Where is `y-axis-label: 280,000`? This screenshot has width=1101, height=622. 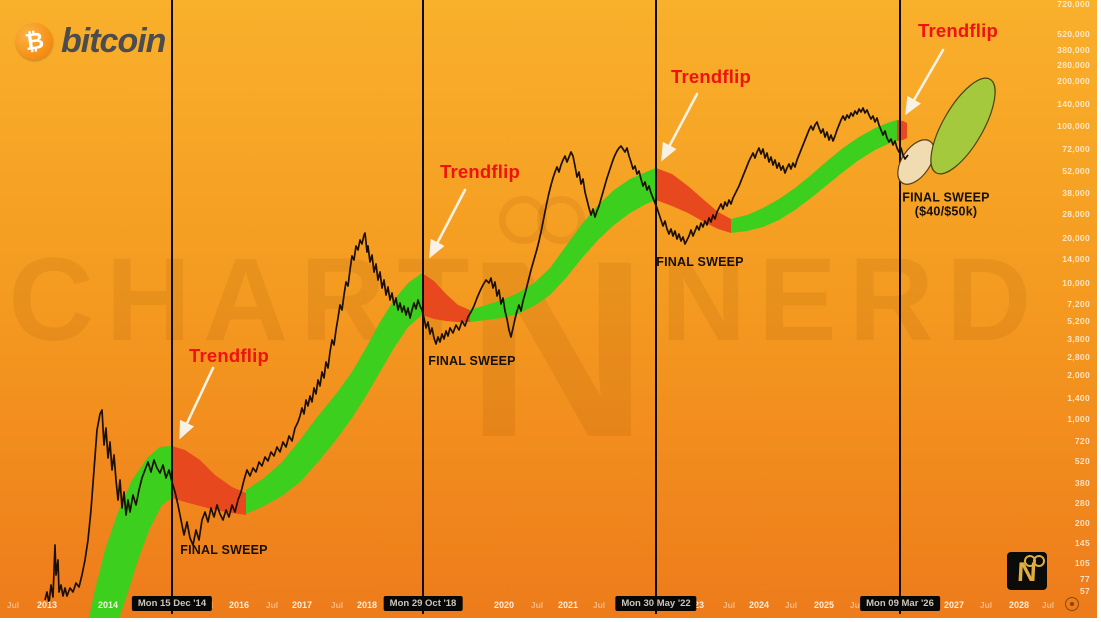
y-axis-label: 280,000 is located at coordinates (1073, 65).